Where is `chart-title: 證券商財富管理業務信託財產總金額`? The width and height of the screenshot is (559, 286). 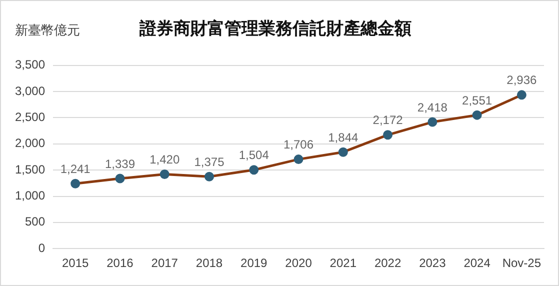
chart-title: 證券商財富管理業務信託財產總金額 is located at coordinates (275, 28).